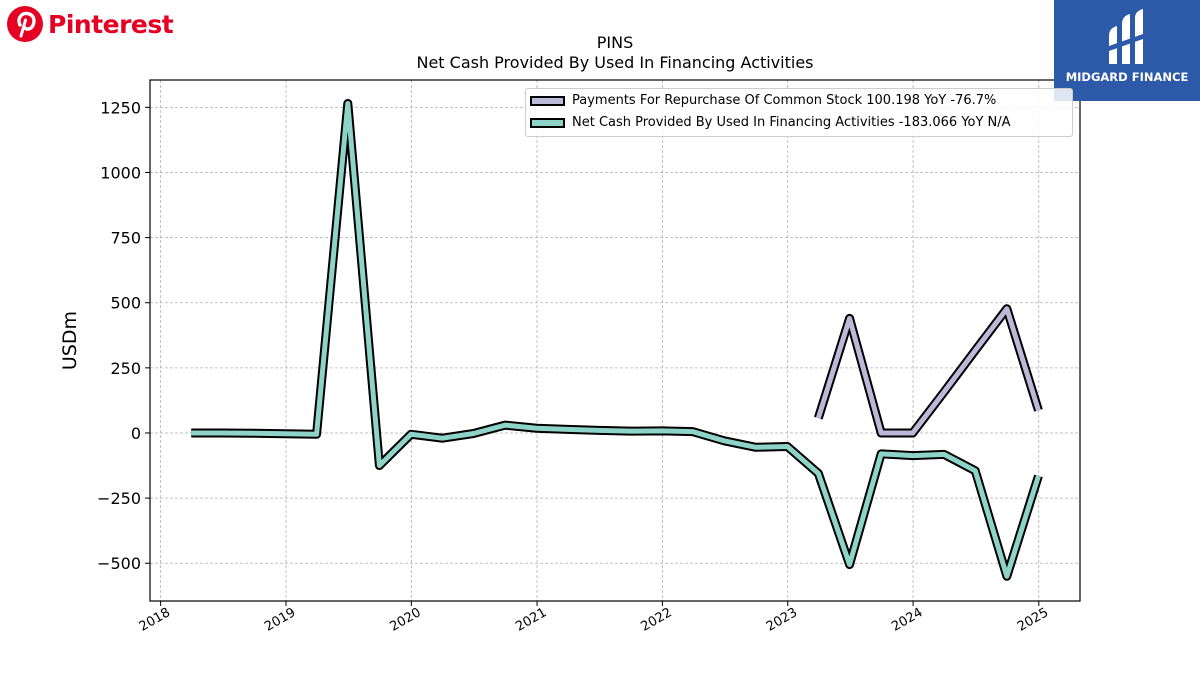 This screenshot has width=1200, height=675. What do you see at coordinates (406, 620) in the screenshot?
I see `x-tick-label: 2020` at bounding box center [406, 620].